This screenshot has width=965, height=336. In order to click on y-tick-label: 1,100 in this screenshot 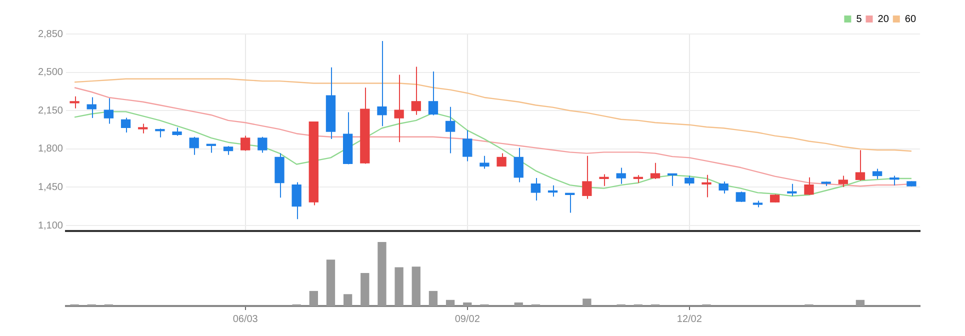, I will do `click(51, 226)`.